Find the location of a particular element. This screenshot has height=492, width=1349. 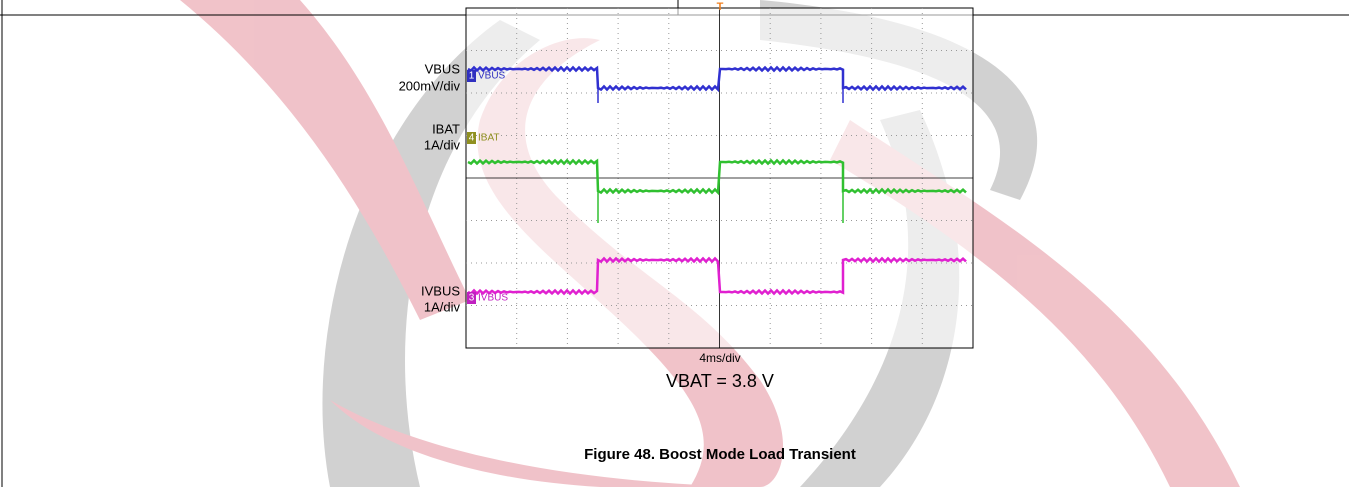

trigger-marker: T is located at coordinates (720, 7).